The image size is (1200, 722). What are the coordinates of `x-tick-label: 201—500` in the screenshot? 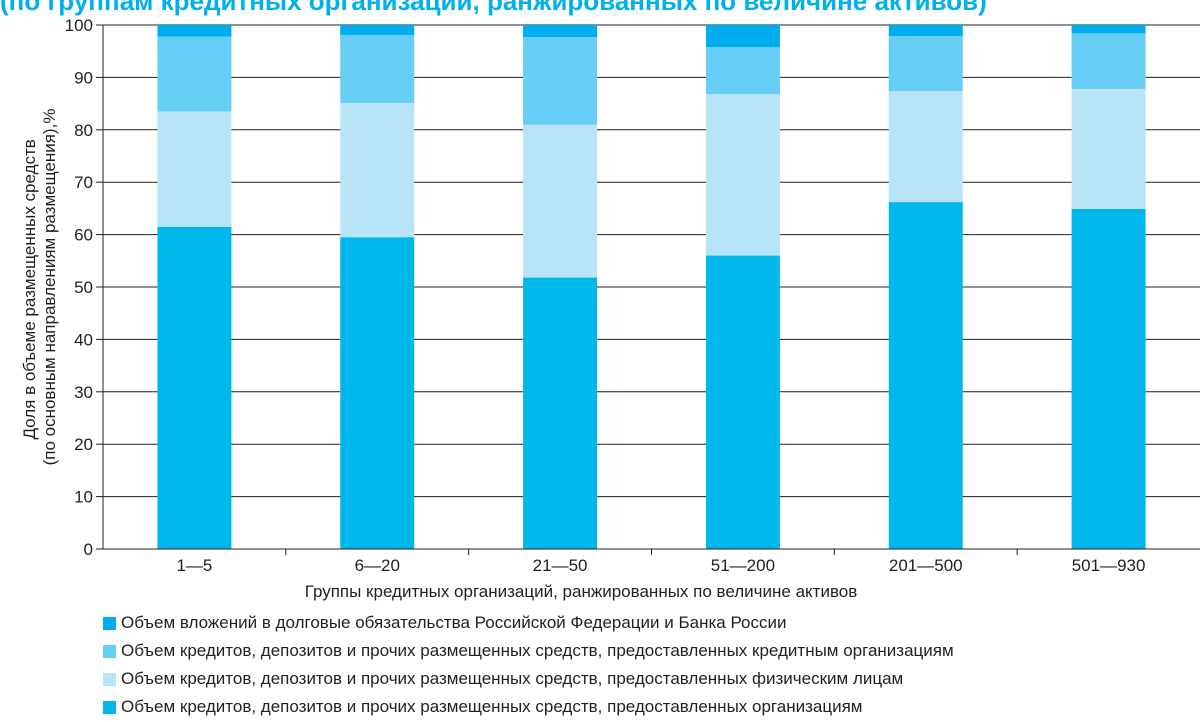 It's located at (926, 565).